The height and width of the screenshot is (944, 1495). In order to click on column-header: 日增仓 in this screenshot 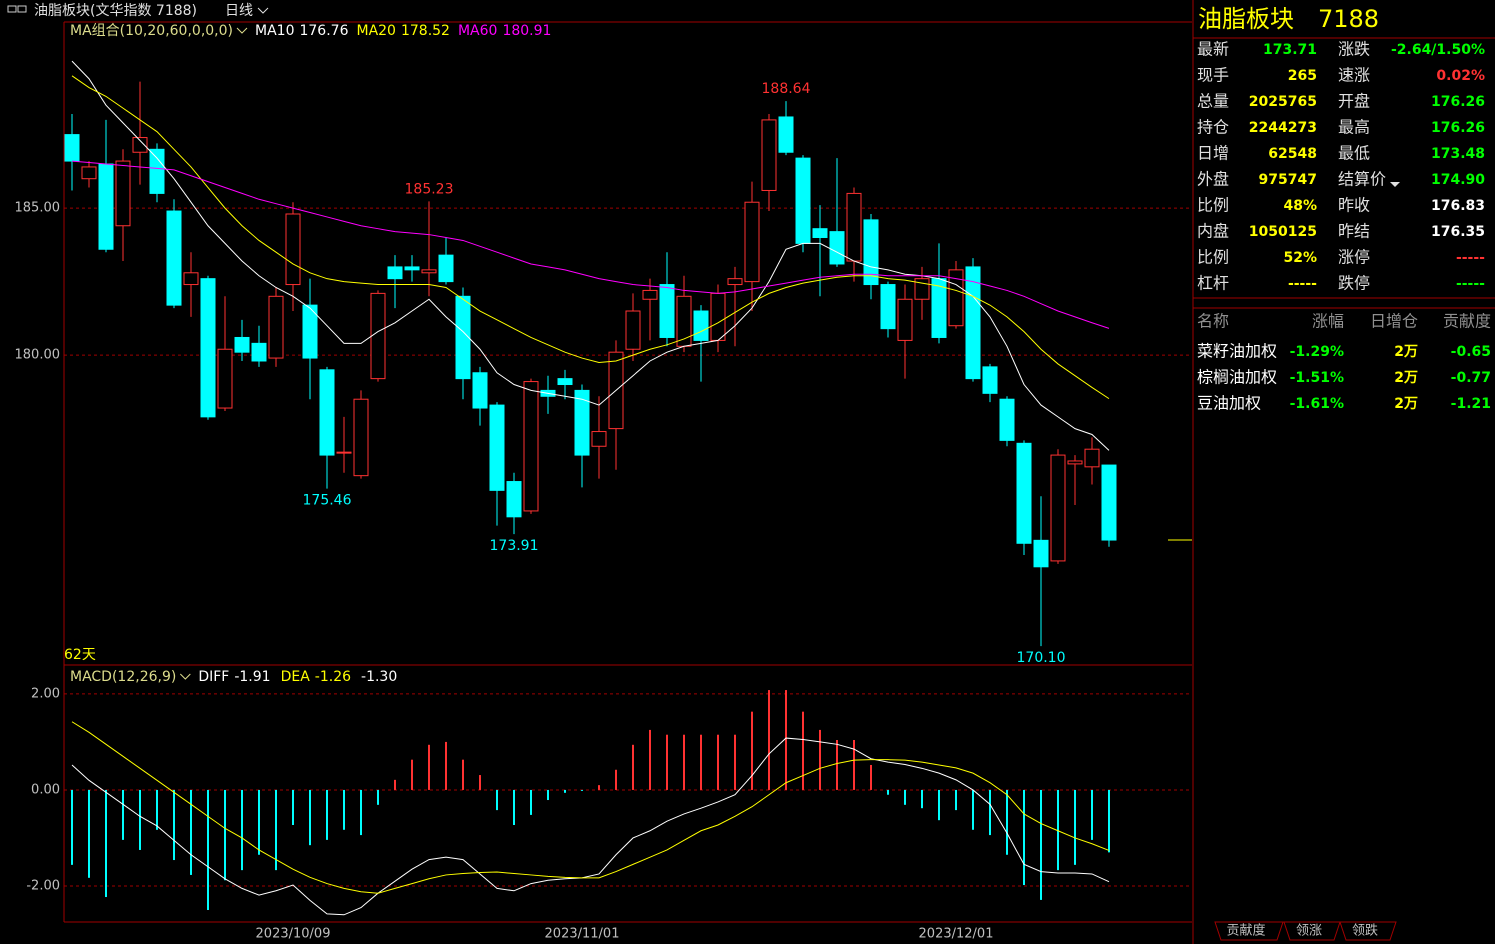, I will do `click(1394, 321)`.